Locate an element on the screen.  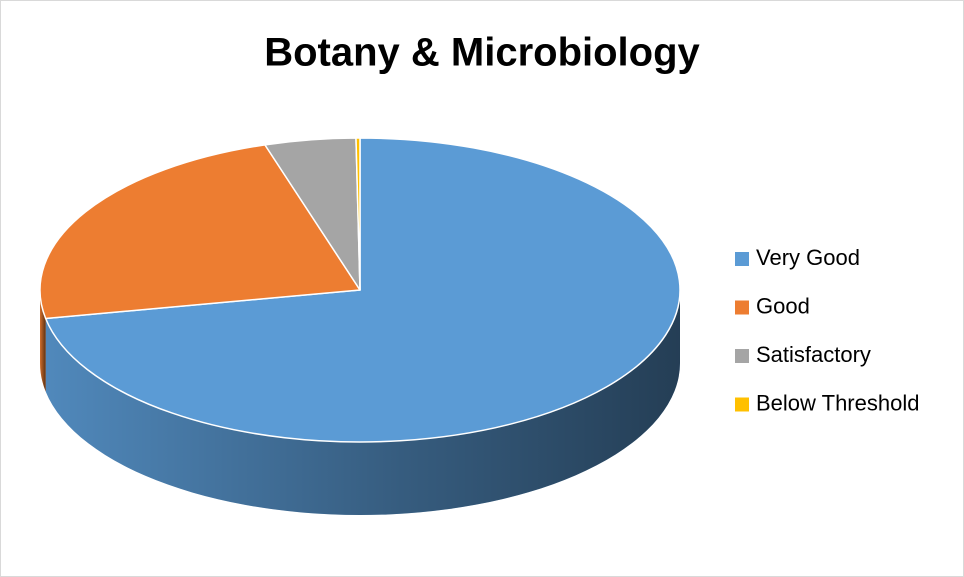
legend: Very Good Good Satisfactory Below Threshold is located at coordinates (827, 330).